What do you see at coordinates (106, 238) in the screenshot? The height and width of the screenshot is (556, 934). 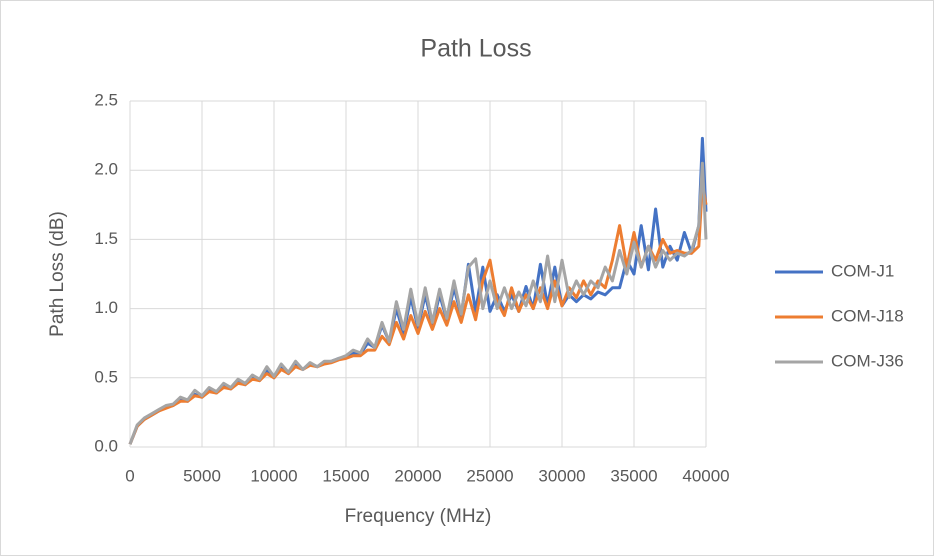 I see `y-tick-label: 1.5` at bounding box center [106, 238].